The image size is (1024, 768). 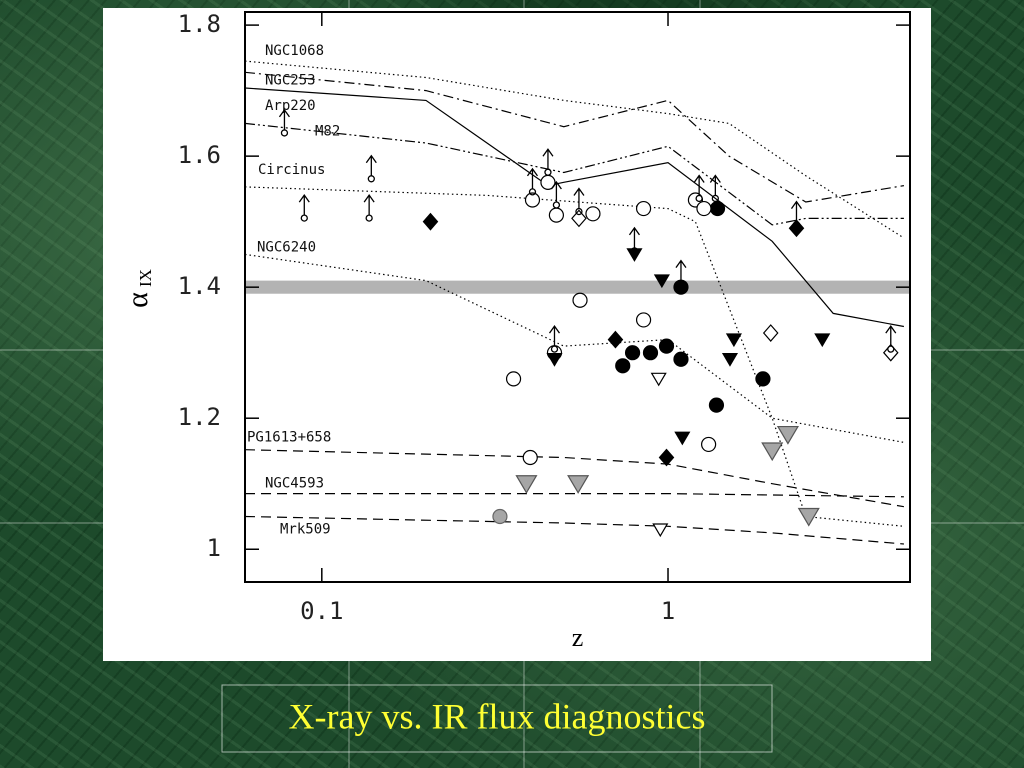 I want to click on line-label: Arp220, so click(x=290, y=106).